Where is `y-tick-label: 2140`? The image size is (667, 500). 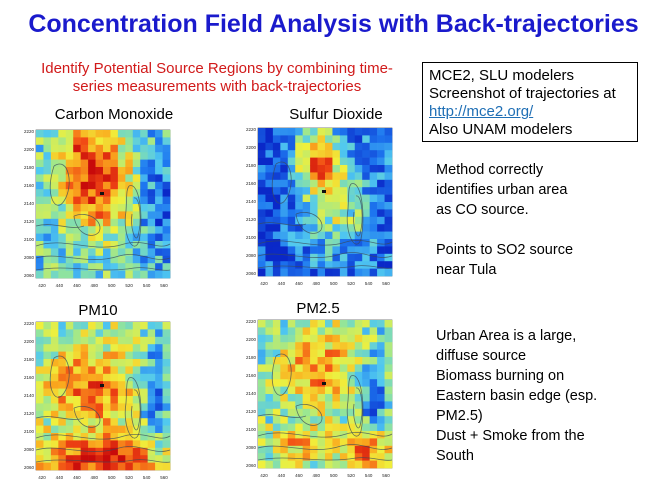 y-tick-label: 2140 is located at coordinates (251, 393).